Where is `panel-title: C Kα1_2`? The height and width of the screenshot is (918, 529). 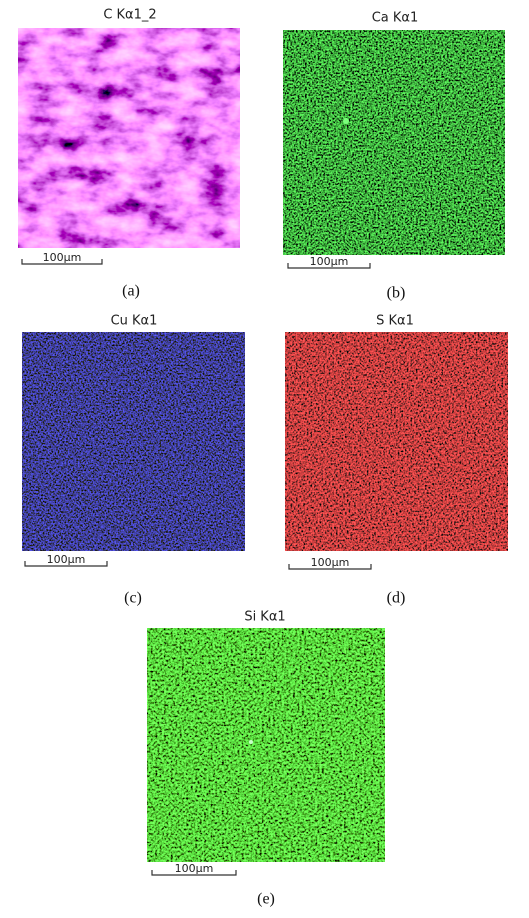 panel-title: C Kα1_2 is located at coordinates (129, 15).